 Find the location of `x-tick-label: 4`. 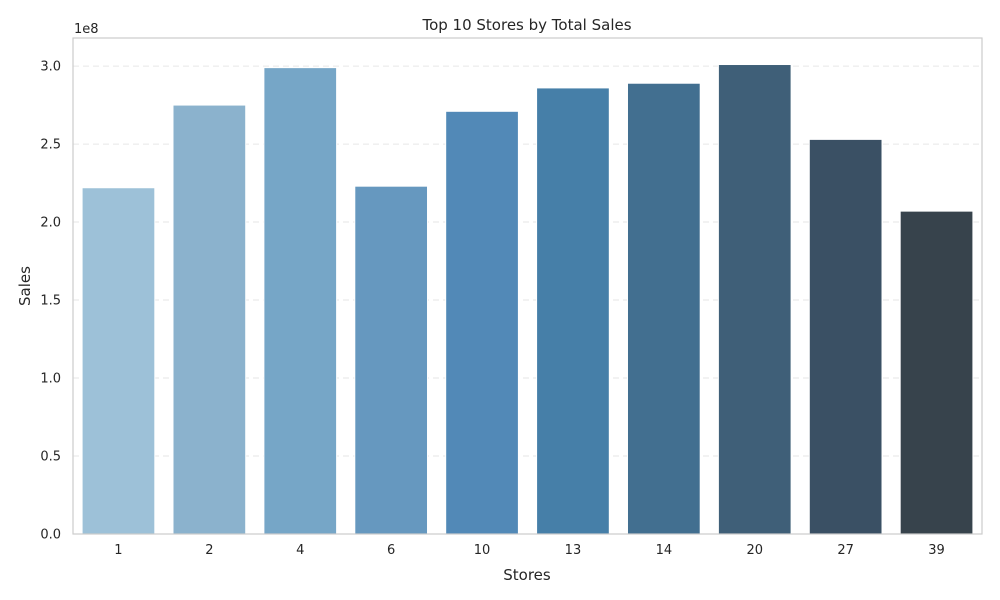

x-tick-label: 4 is located at coordinates (300, 550).